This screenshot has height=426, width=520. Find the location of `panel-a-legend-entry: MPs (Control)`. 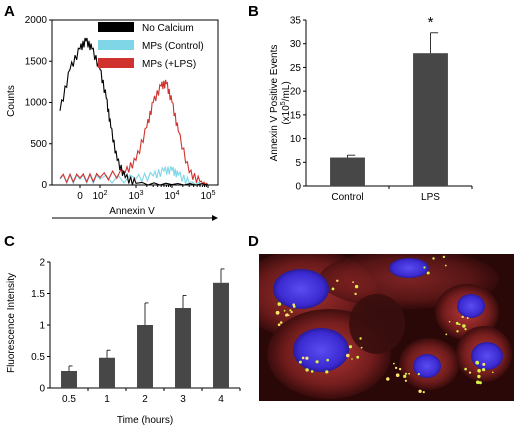

panel-a-legend-entry: MPs (Control) is located at coordinates (173, 46).